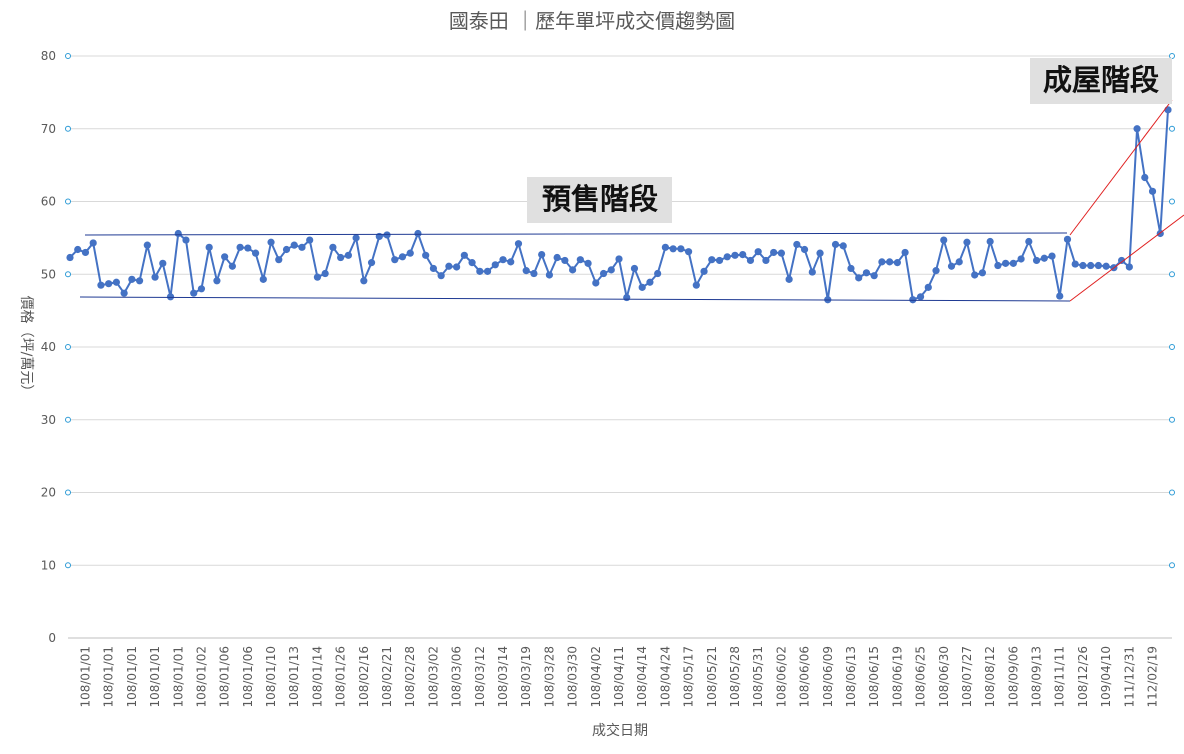 This screenshot has width=1184, height=754. What do you see at coordinates (549, 677) in the screenshot?
I see `x-tick-label: 108/03/28` at bounding box center [549, 677].